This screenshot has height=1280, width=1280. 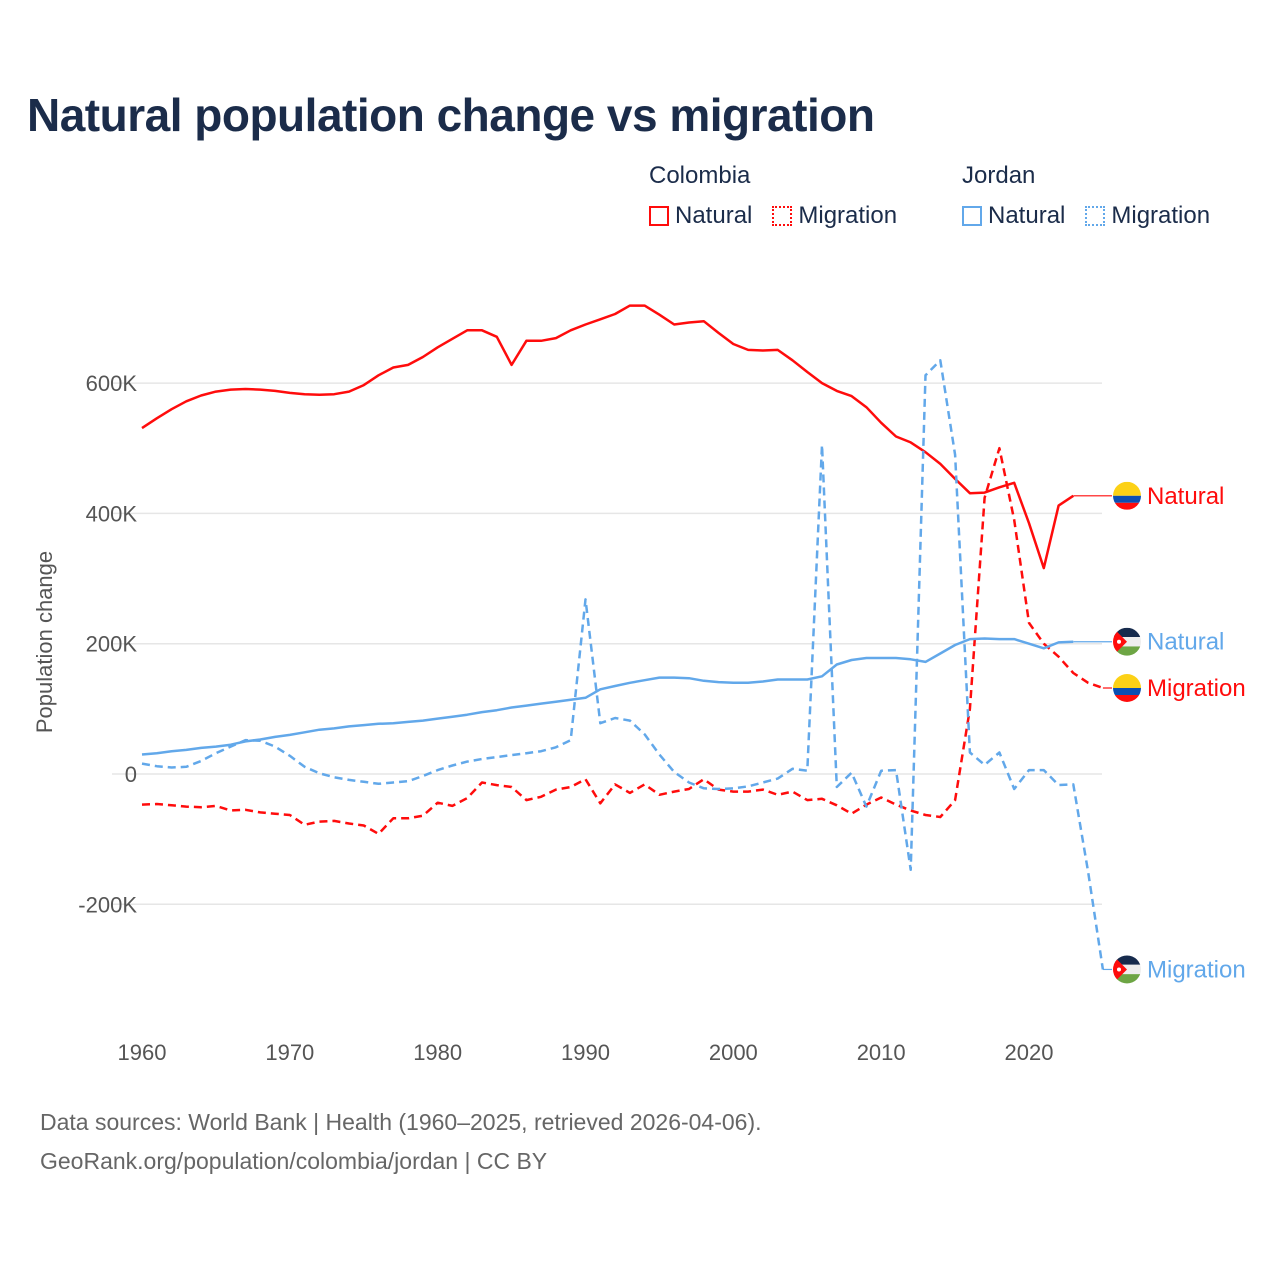 What do you see at coordinates (999, 175) in the screenshot?
I see `legend-group-name: Jordan` at bounding box center [999, 175].